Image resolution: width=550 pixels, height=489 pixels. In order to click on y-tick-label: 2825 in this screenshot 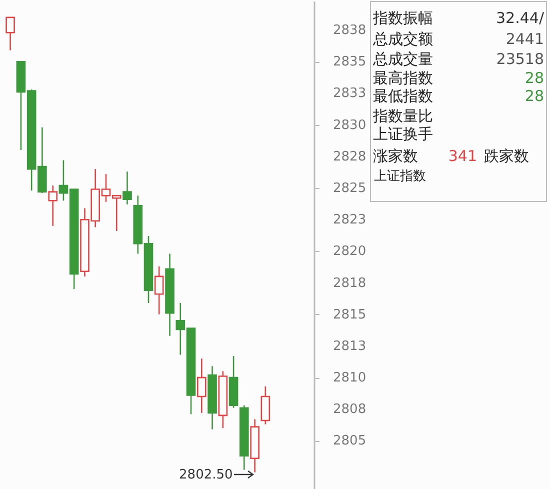, I will do `click(349, 188)`.